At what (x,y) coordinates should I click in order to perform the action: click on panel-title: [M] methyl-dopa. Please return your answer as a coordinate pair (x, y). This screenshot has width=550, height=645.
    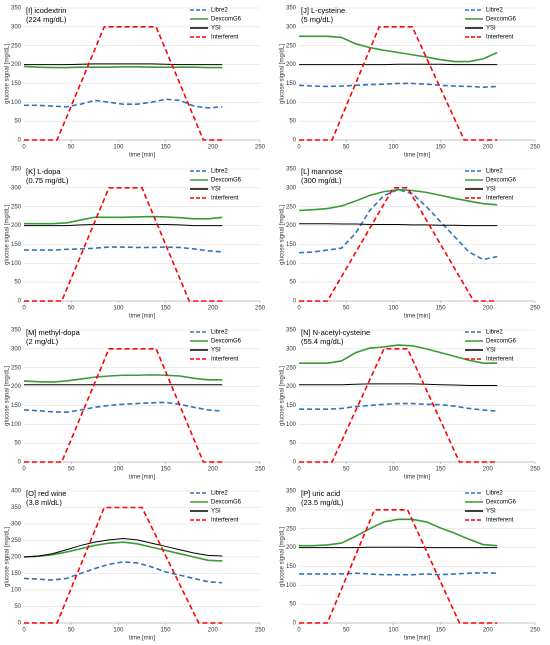
    Looking at the image, I should click on (53, 332).